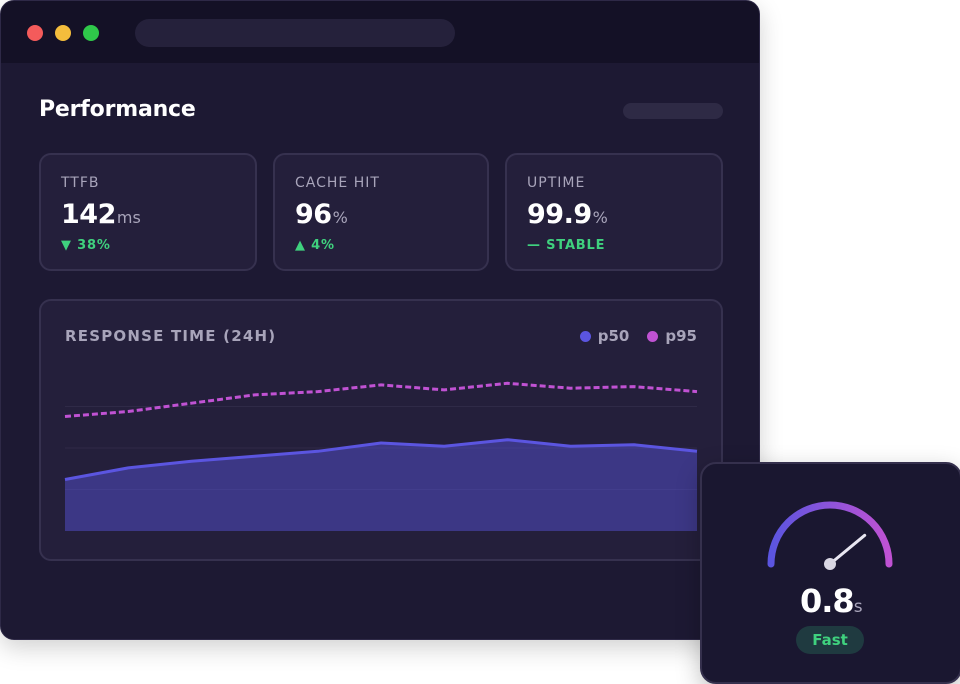 This screenshot has width=960, height=684. Describe the element at coordinates (585, 336) in the screenshot. I see `legend-swatch-p50` at that location.